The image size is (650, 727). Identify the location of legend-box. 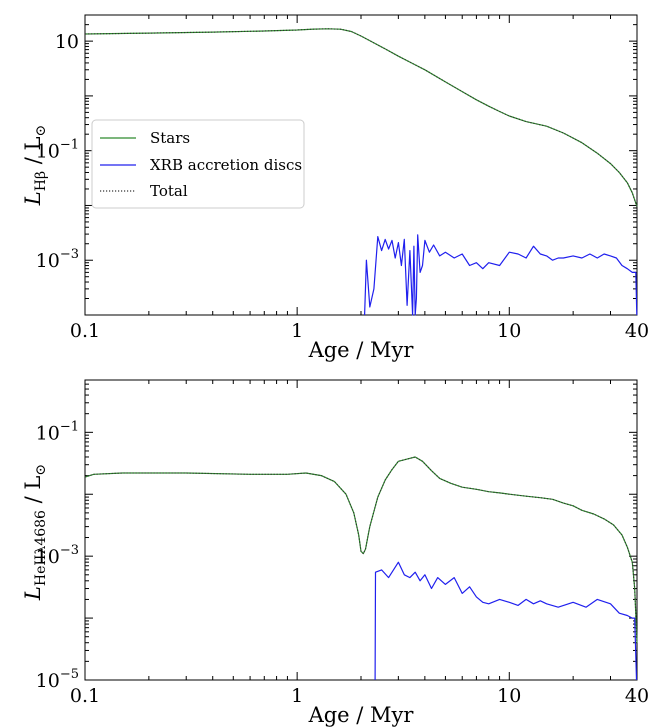
(198, 164).